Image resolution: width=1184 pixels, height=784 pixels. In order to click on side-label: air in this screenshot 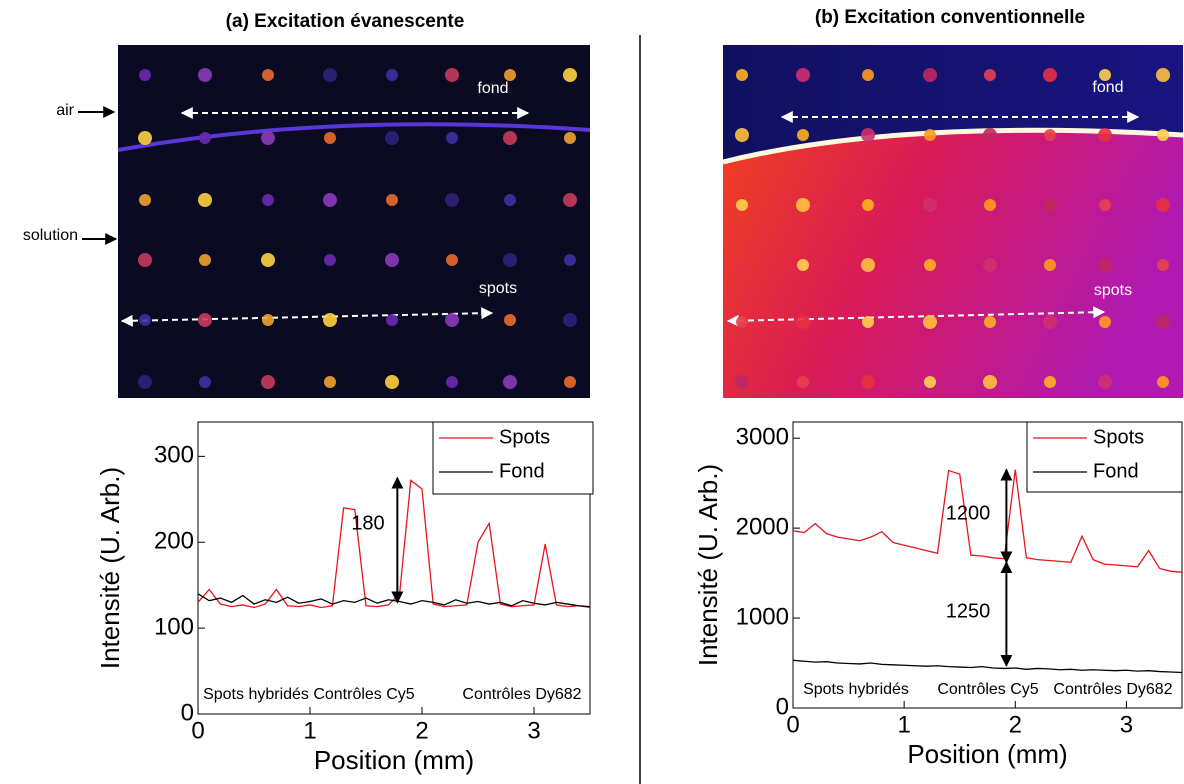, I will do `click(65, 110)`.